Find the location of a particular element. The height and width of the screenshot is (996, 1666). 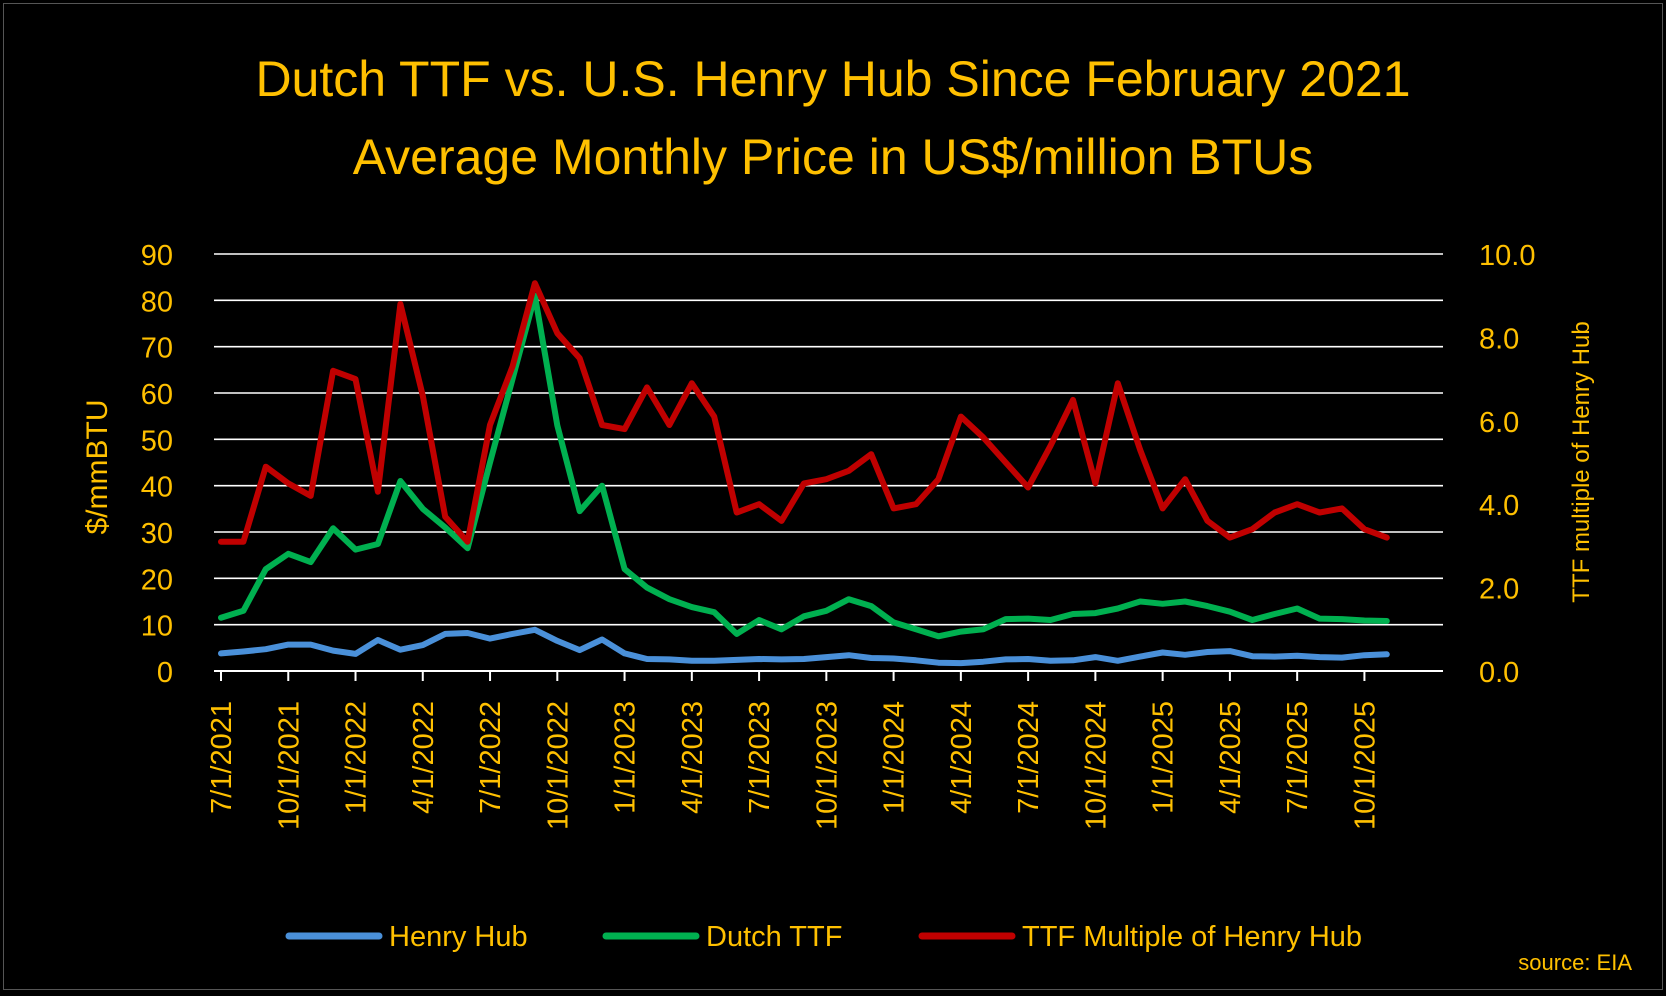

x-tick-label: 4/1/2025 is located at coordinates (1231, 757).